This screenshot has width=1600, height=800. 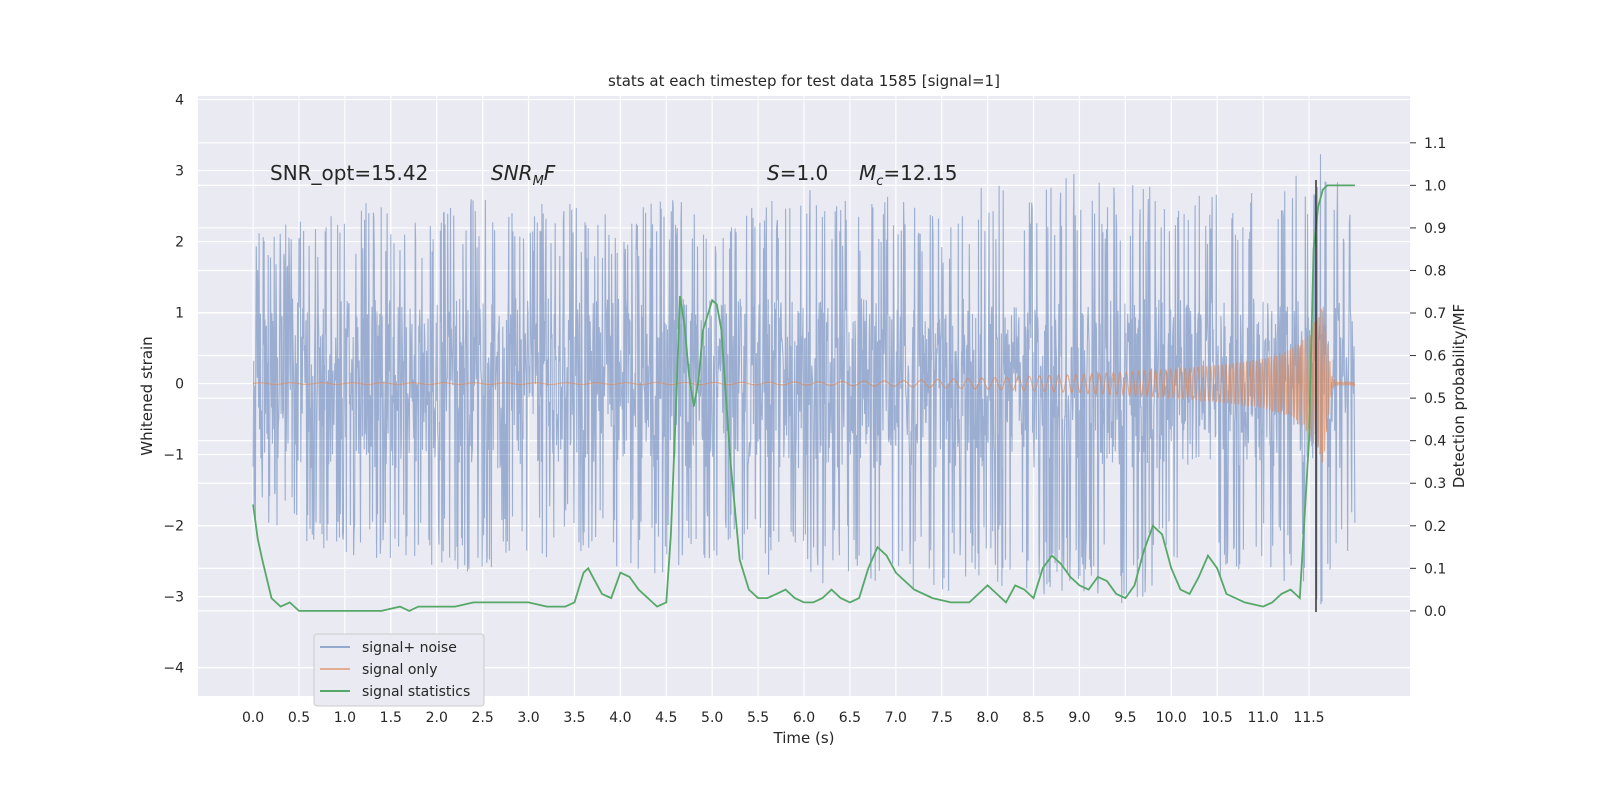 I want to click on y-tick-label: −4, so click(x=173, y=669).